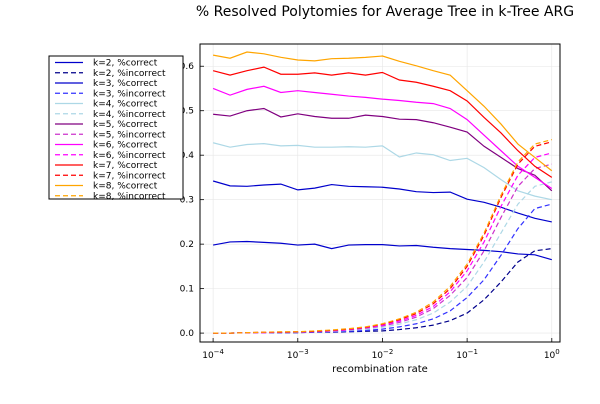  I want to click on x-tick-label: 10⁰, so click(552, 354).